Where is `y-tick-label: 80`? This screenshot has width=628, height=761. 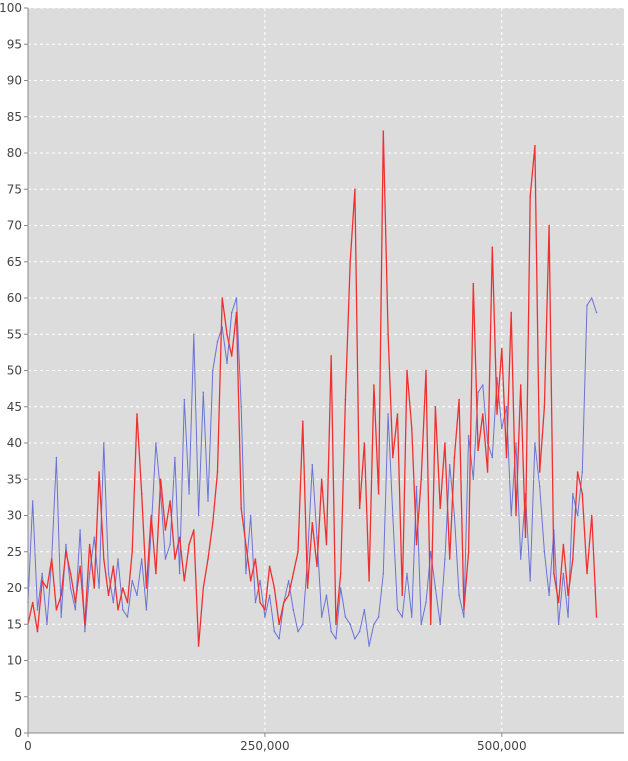
y-tick-label: 80 is located at coordinates (14, 153).